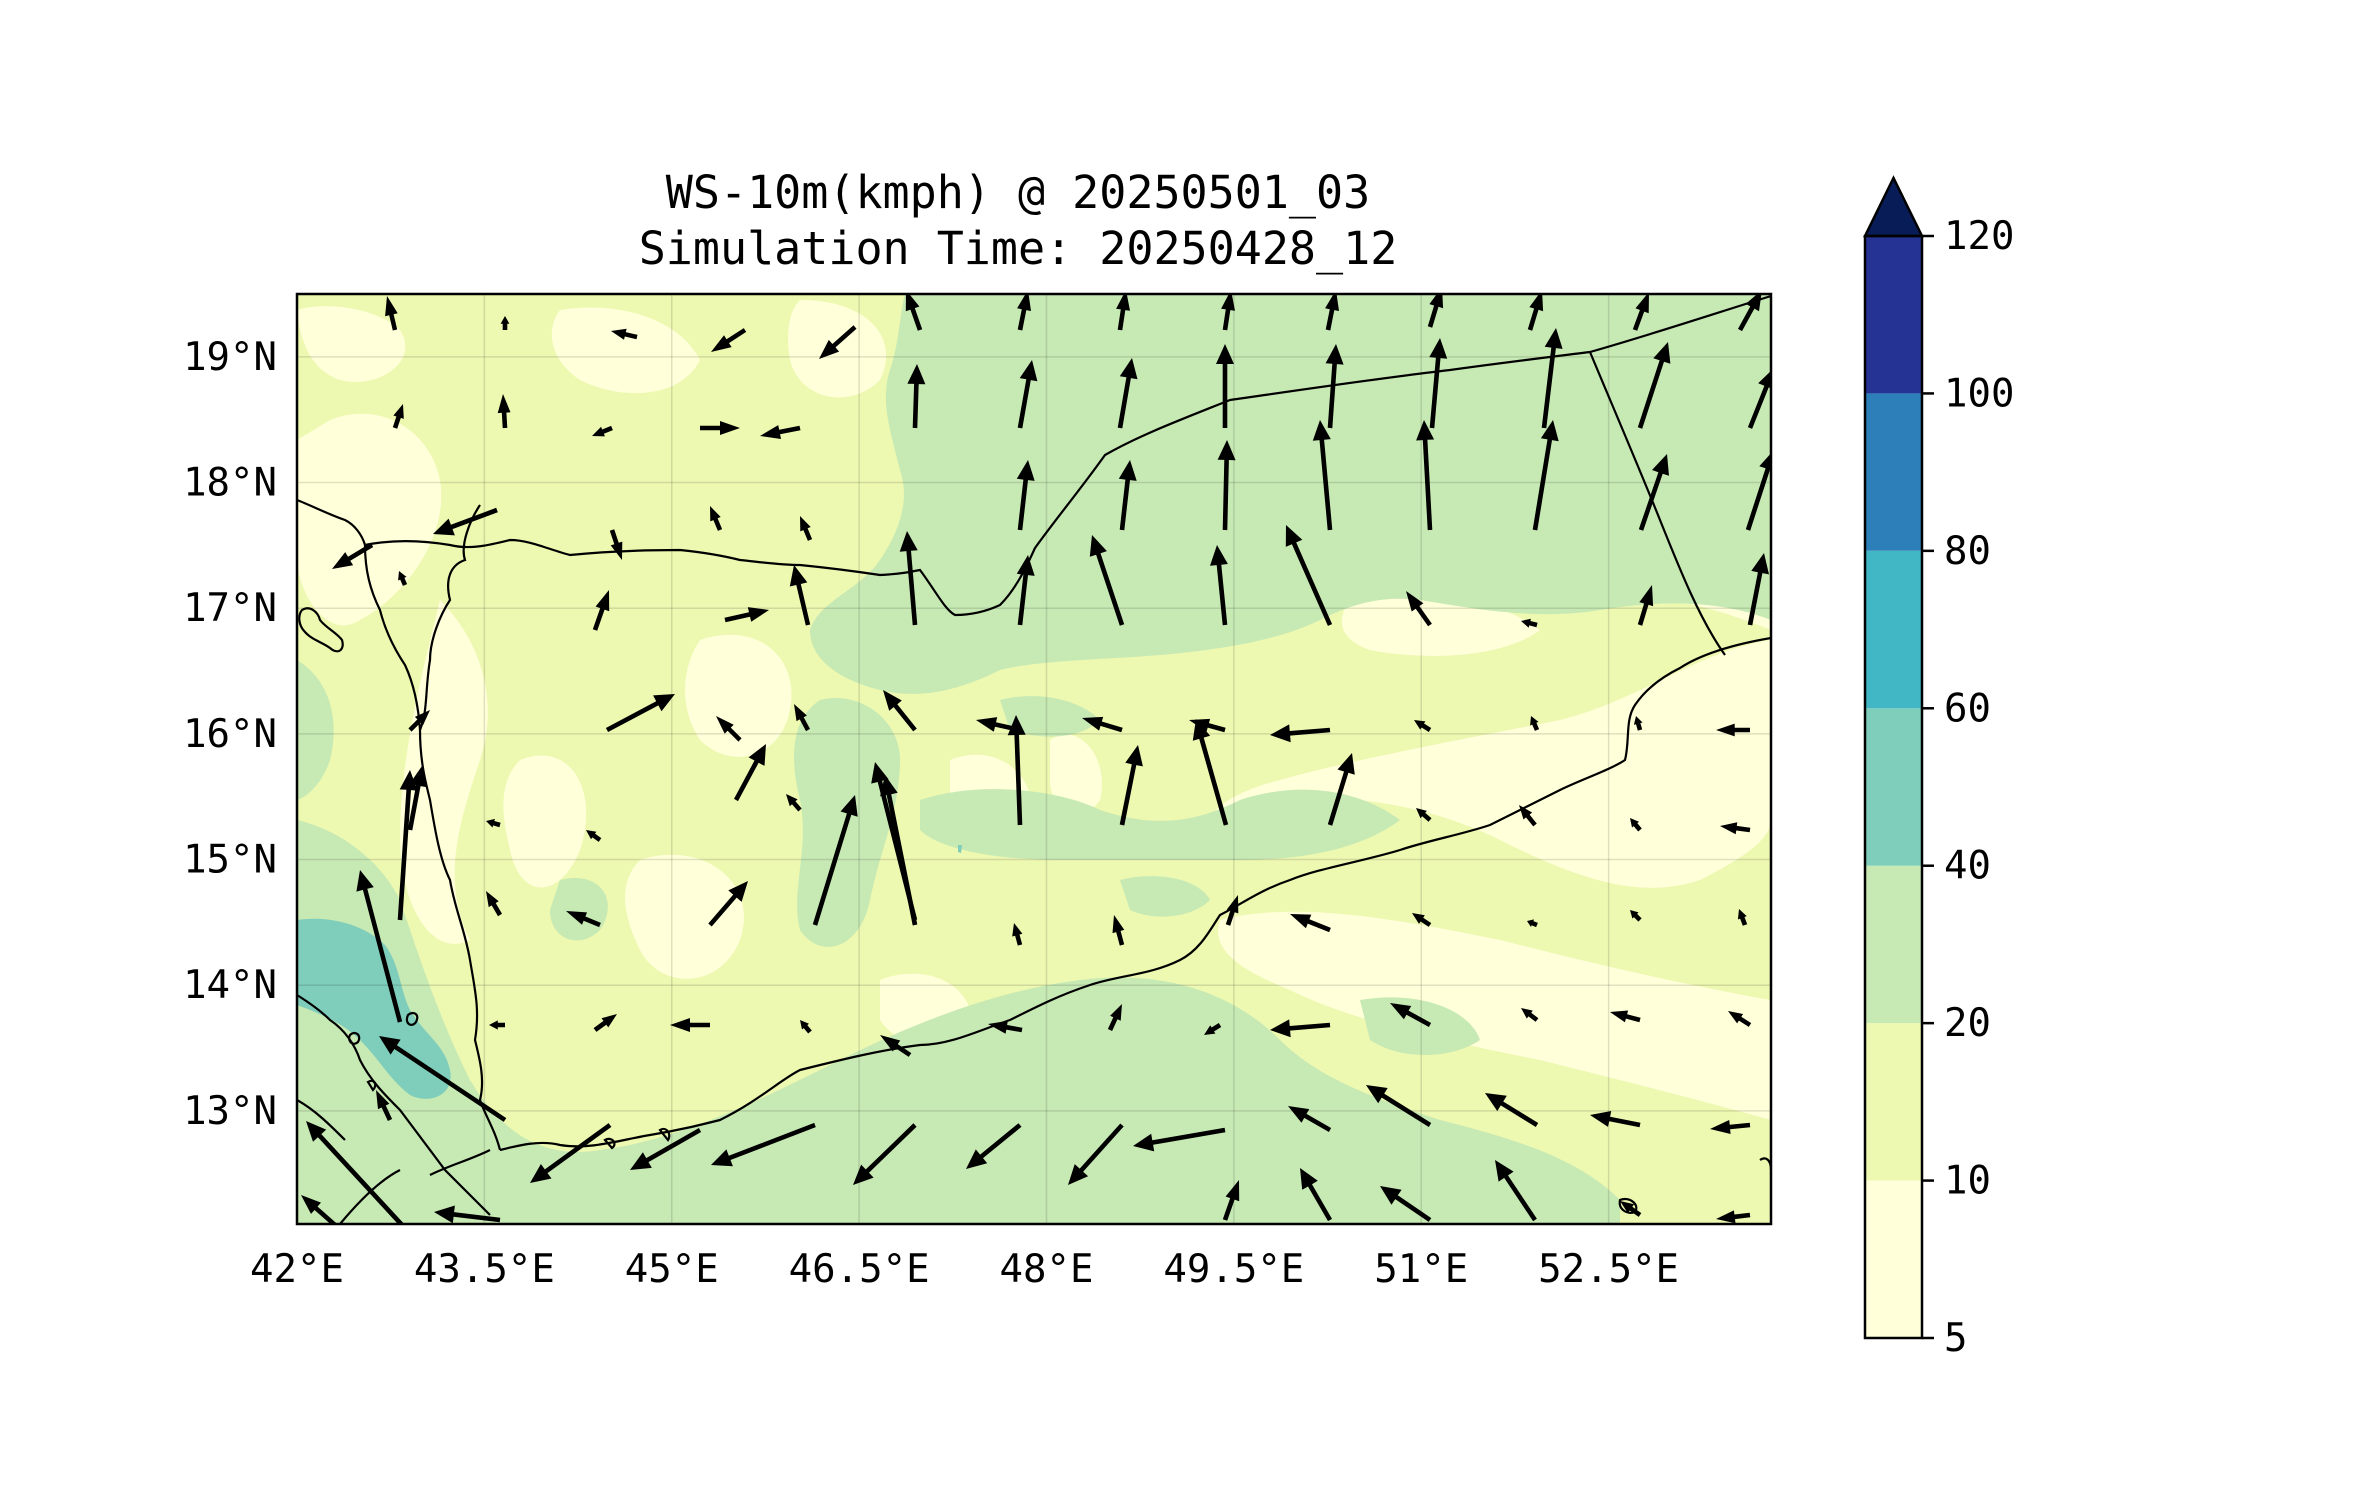 This screenshot has width=2371, height=1500. I want to click on lat-tick-label: 19°N, so click(230, 357).